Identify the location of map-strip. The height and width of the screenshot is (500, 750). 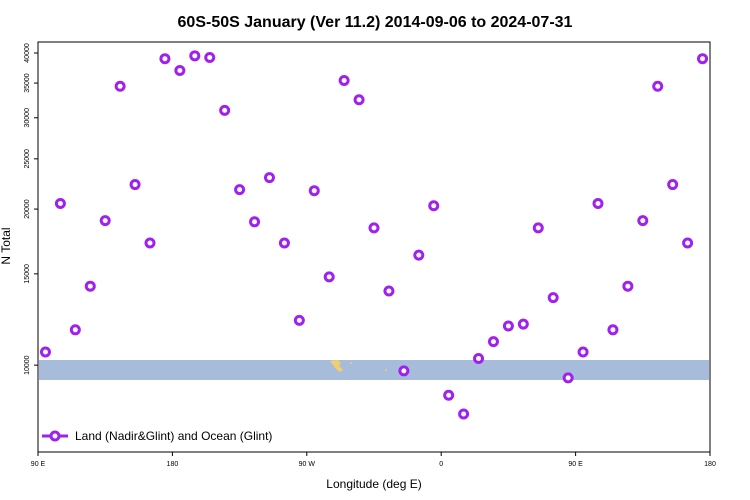
(374, 370).